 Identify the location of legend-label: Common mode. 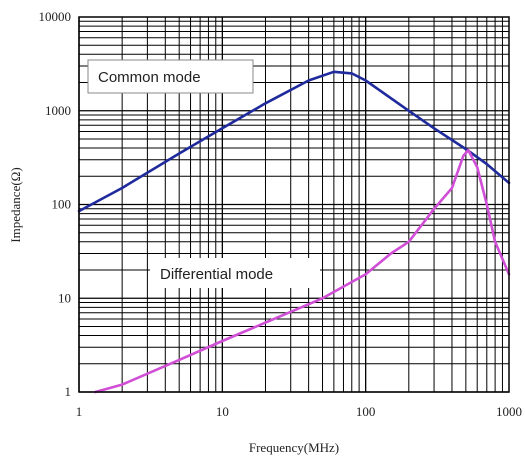
(149, 77).